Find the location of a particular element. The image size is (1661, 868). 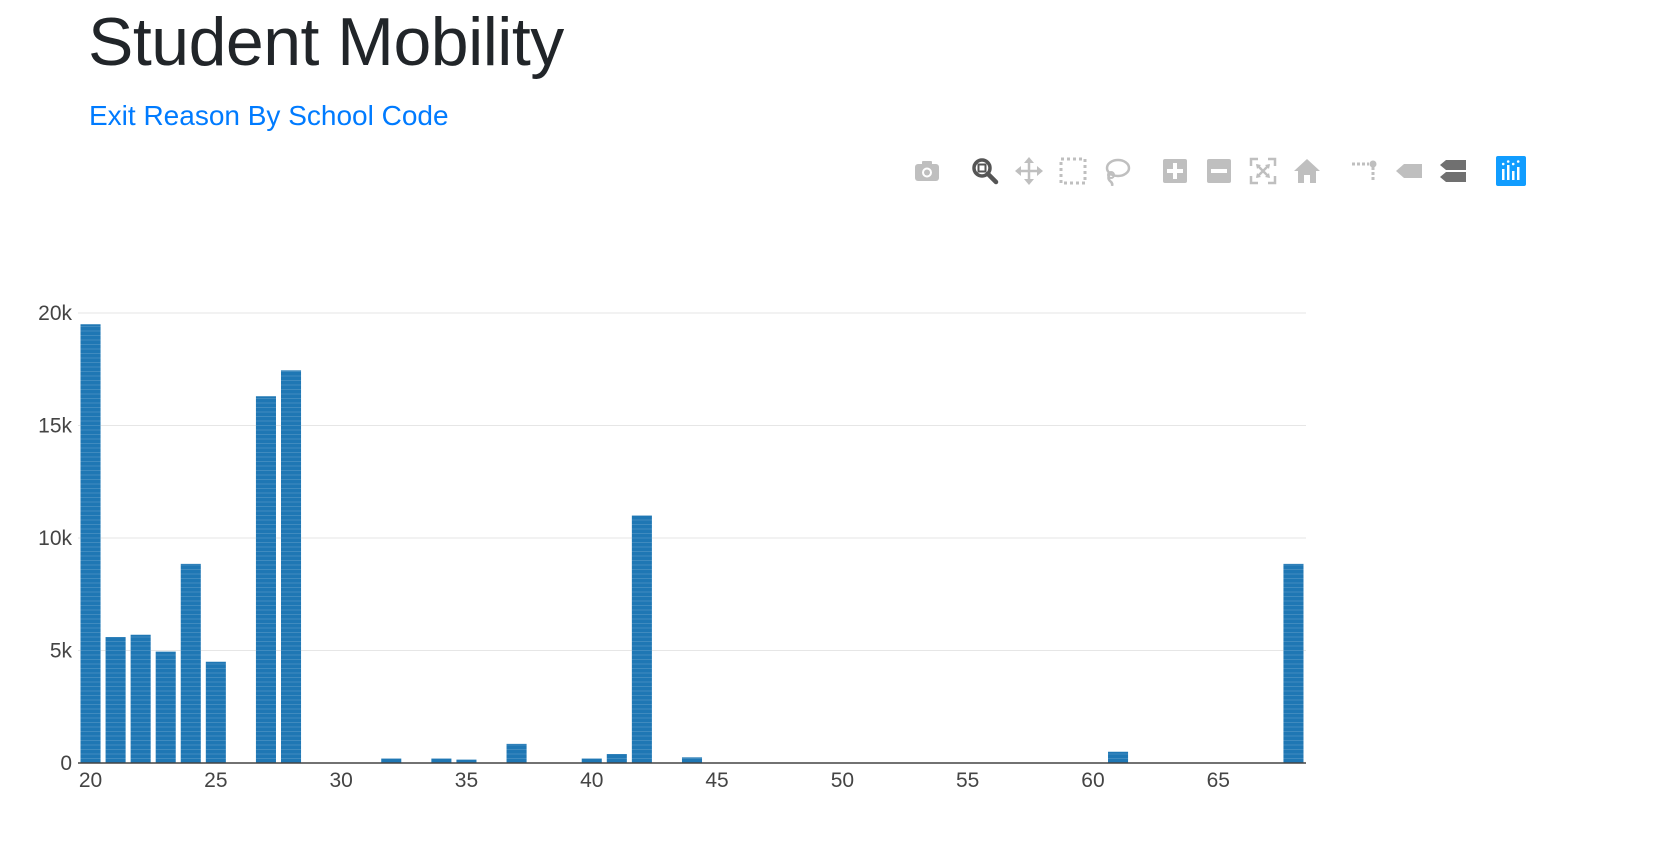

autoscale-icon is located at coordinates (1263, 171).